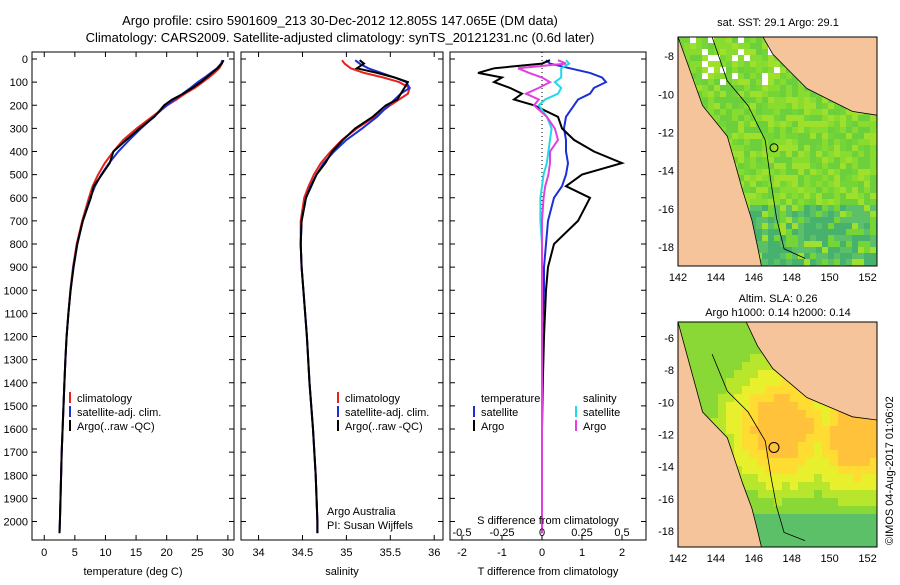 The width and height of the screenshot is (900, 585). What do you see at coordinates (19, 199) in the screenshot?
I see `ytick-label: 600` at bounding box center [19, 199].